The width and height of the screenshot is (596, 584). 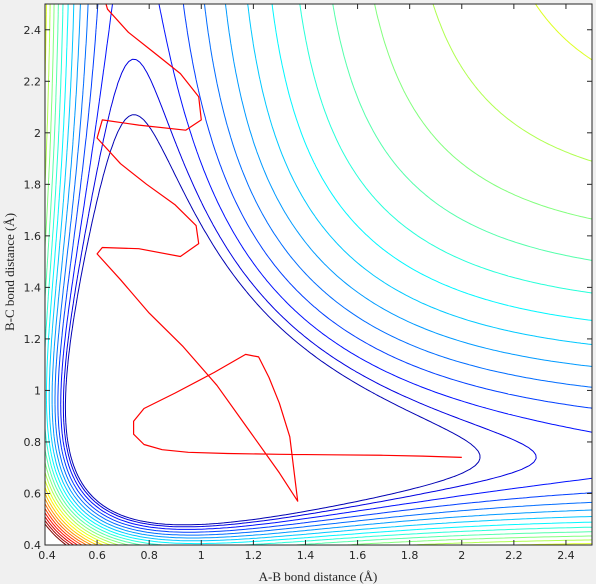 I want to click on y-axis-label: B-C bond distance (Å), so click(x=9, y=272).